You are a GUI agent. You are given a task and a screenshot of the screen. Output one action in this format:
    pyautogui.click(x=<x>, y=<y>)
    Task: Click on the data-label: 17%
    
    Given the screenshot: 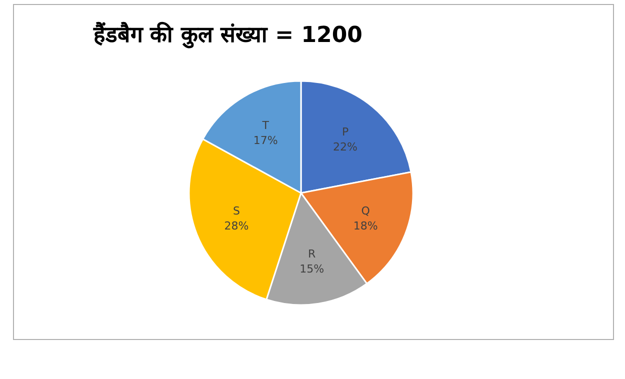 What is the action you would take?
    pyautogui.click(x=265, y=141)
    